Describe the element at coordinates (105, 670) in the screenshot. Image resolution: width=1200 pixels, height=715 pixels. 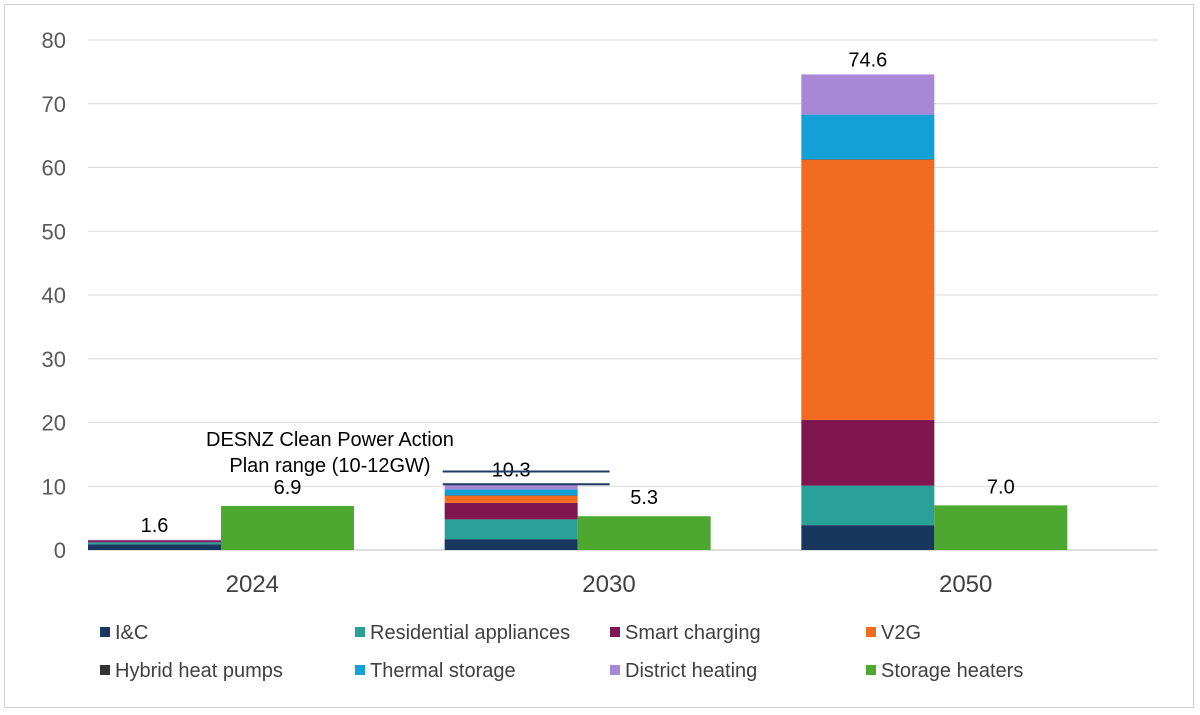
I see `legend-swatch-hybrid-heat-pumps` at that location.